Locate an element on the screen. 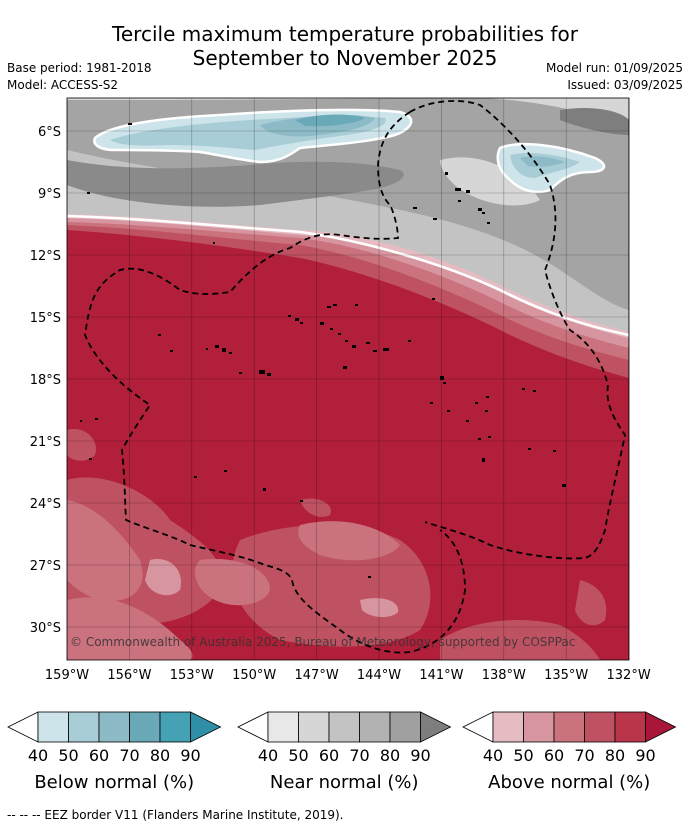 This screenshot has height=827, width=690. legend-title: Below normal (%) is located at coordinates (114, 782).